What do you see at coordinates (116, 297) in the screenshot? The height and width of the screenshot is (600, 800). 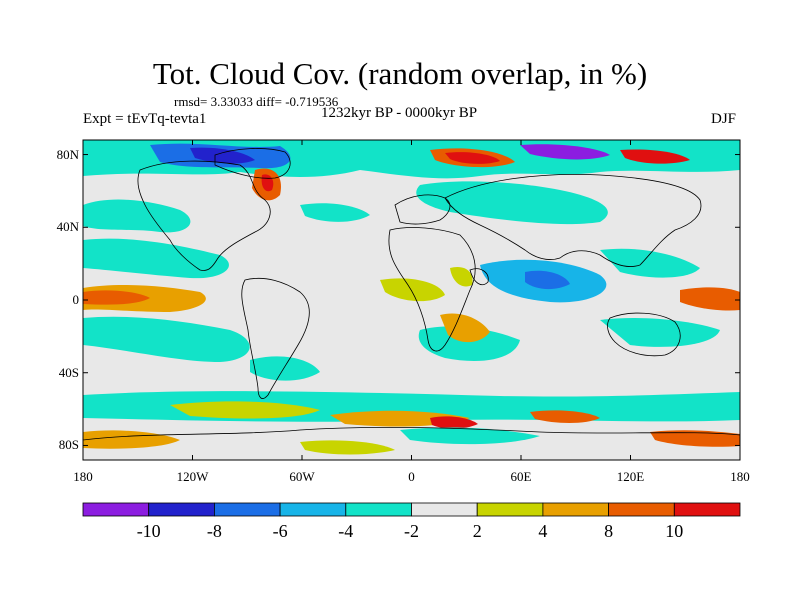 I see `equatorial-pacific-strong-positive` at bounding box center [116, 297].